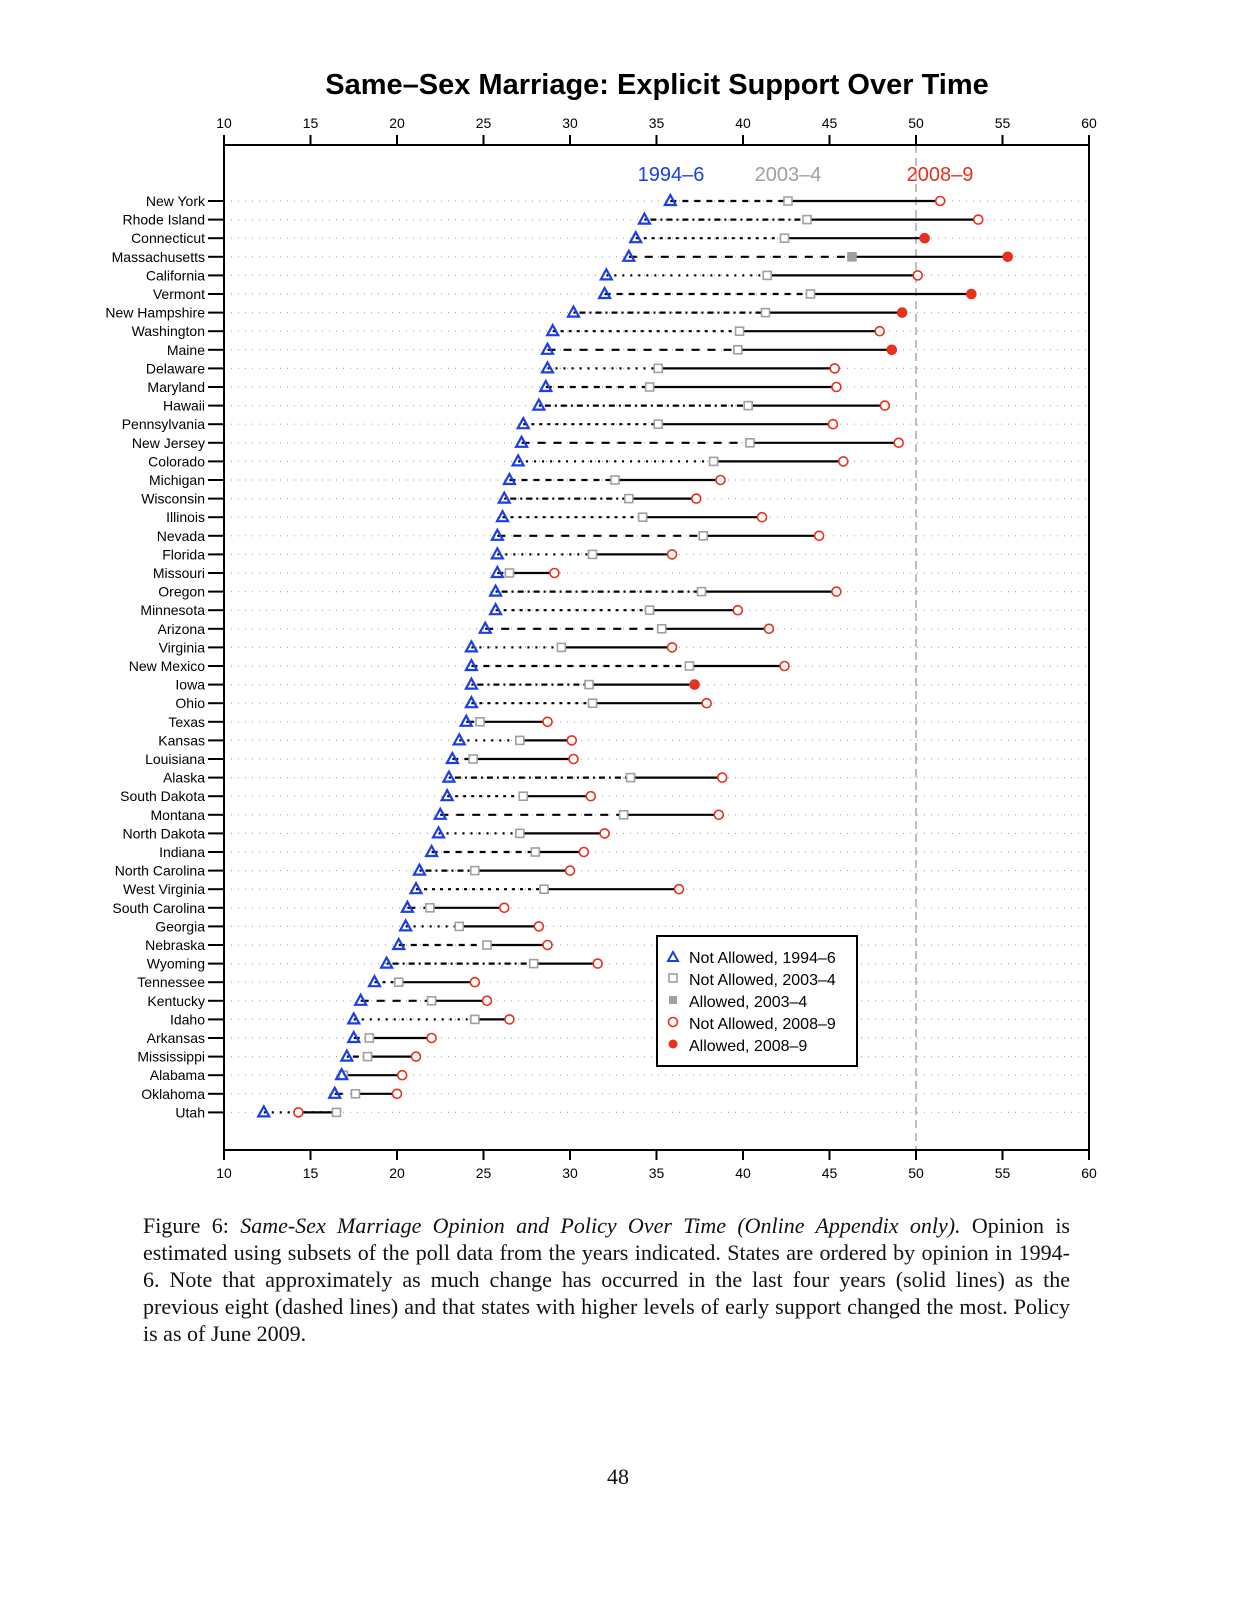 The image size is (1236, 1600). I want to click on state-label: Idaho, so click(187, 1019).